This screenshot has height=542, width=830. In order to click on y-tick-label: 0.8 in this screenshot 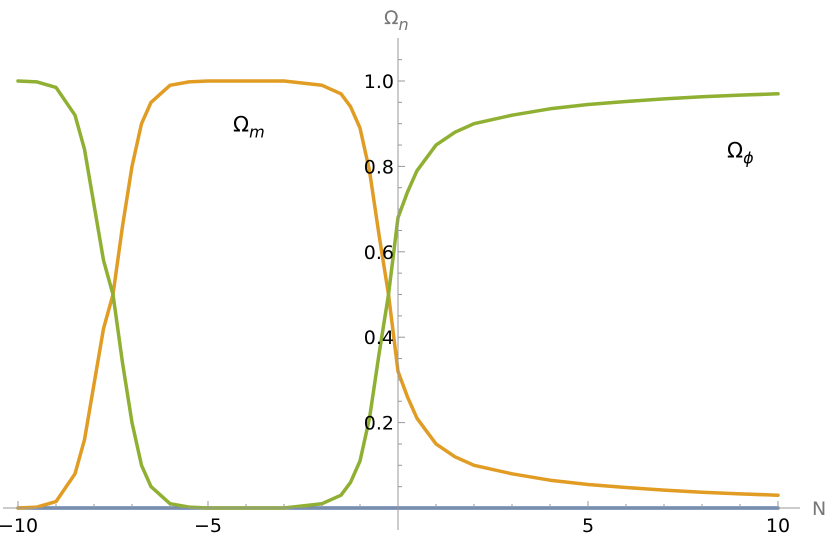, I will do `click(379, 167)`.